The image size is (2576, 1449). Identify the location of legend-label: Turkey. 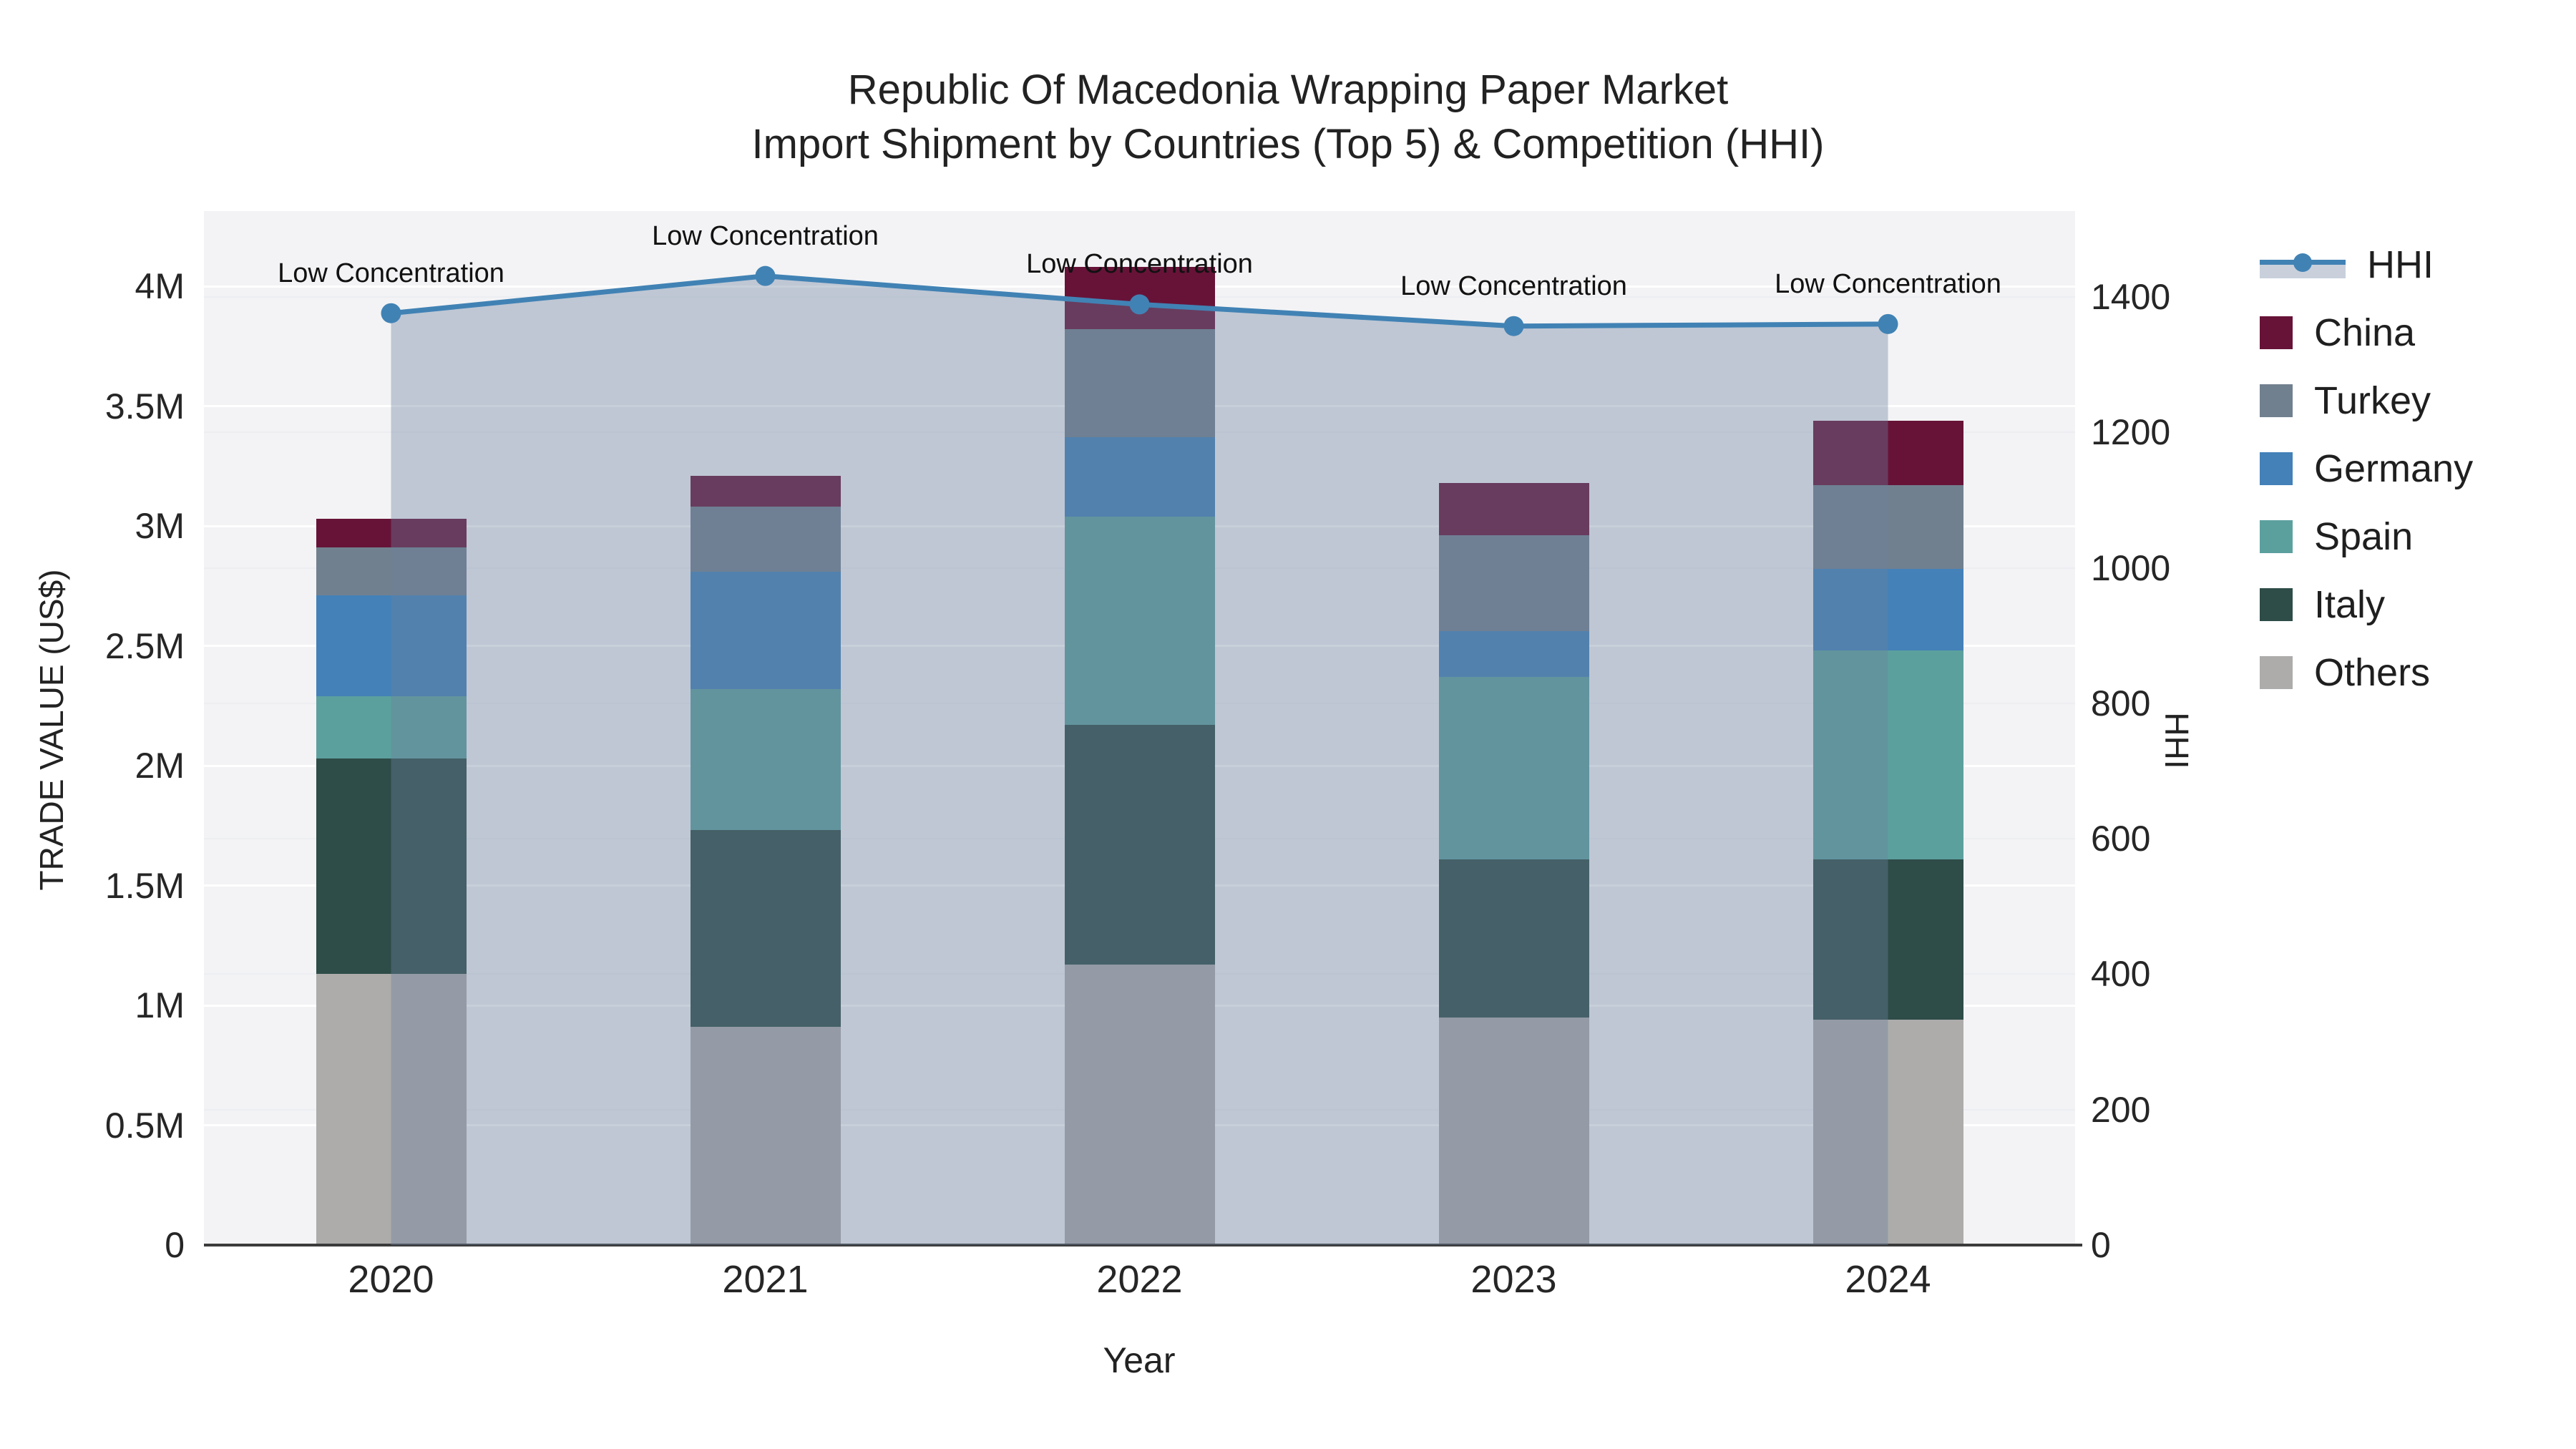
(2372, 400).